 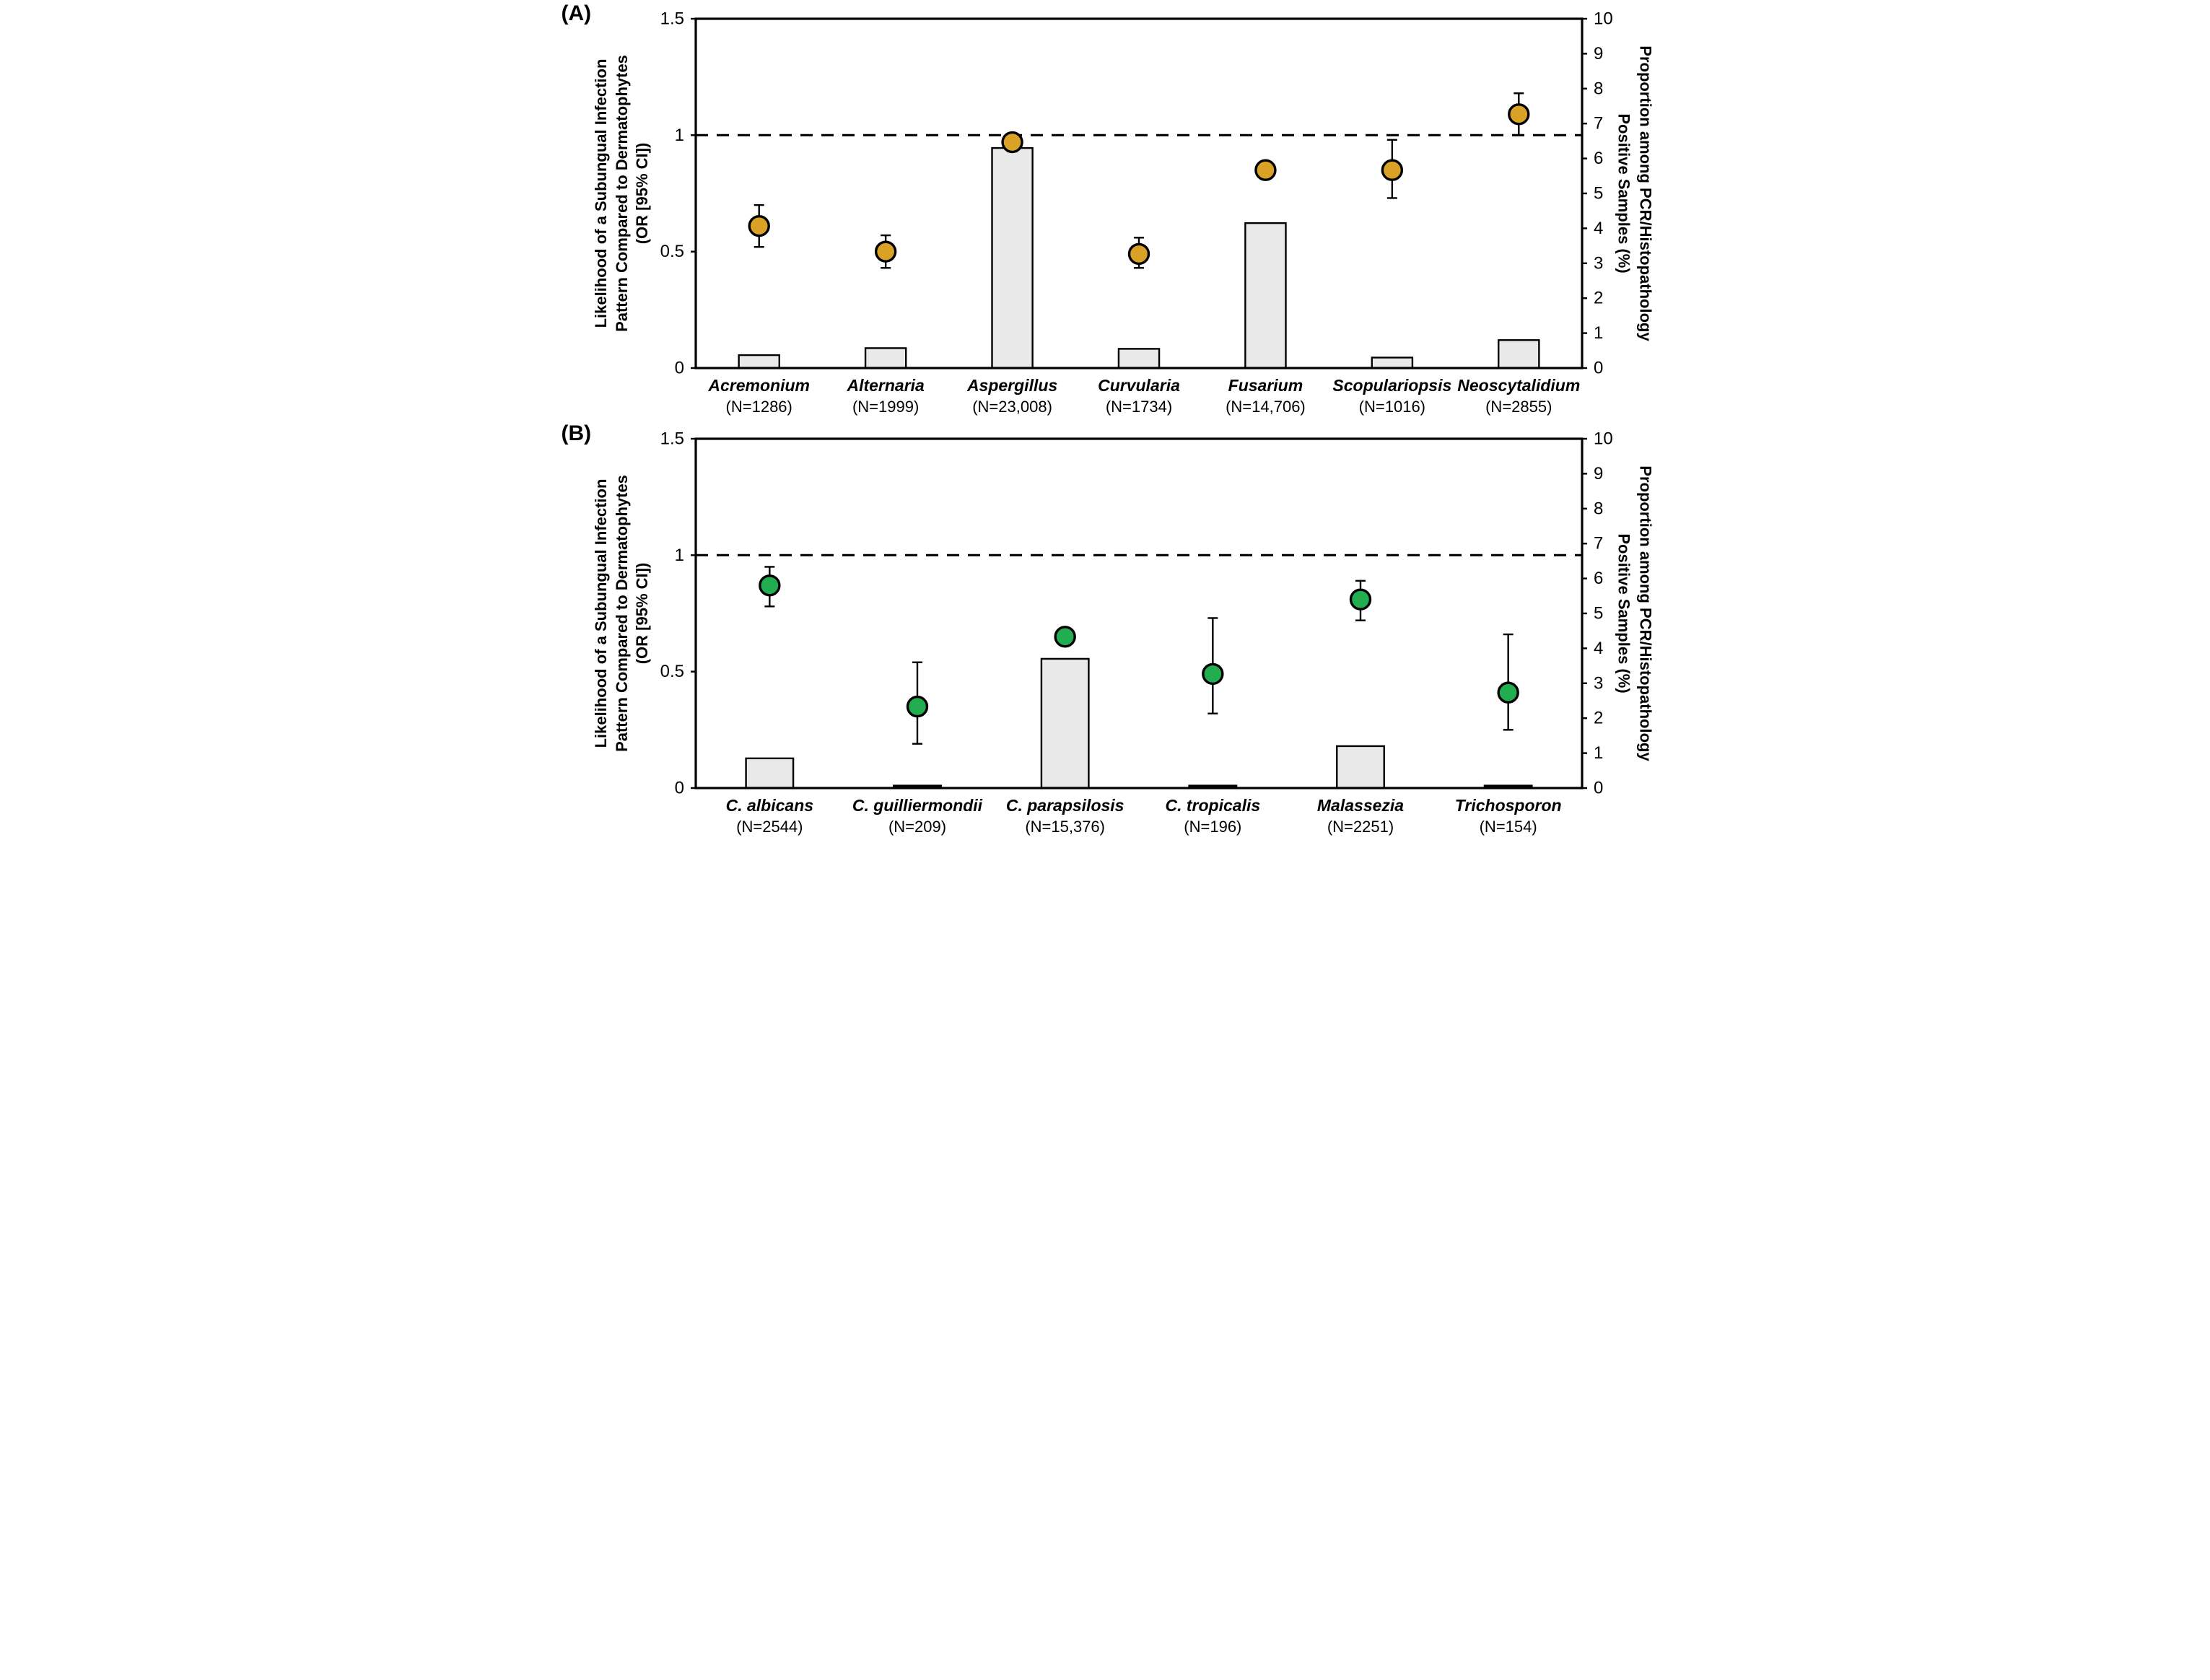 What do you see at coordinates (1265, 385) in the screenshot?
I see `category-name: Fusarium` at bounding box center [1265, 385].